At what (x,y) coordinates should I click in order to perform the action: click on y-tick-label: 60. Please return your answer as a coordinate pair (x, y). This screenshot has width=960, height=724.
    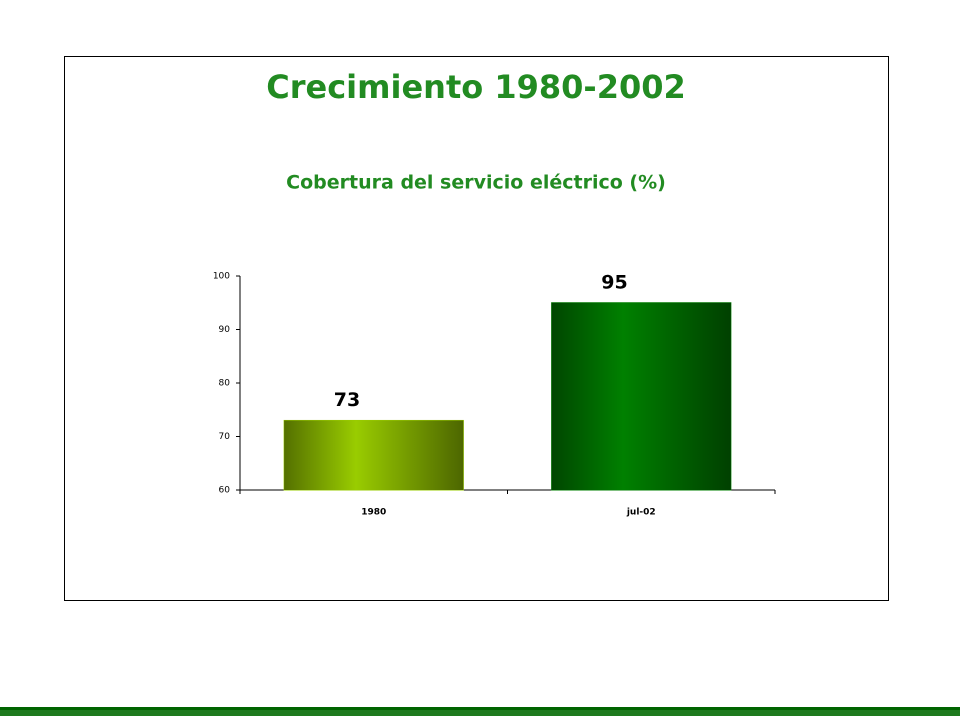
    Looking at the image, I should click on (225, 491).